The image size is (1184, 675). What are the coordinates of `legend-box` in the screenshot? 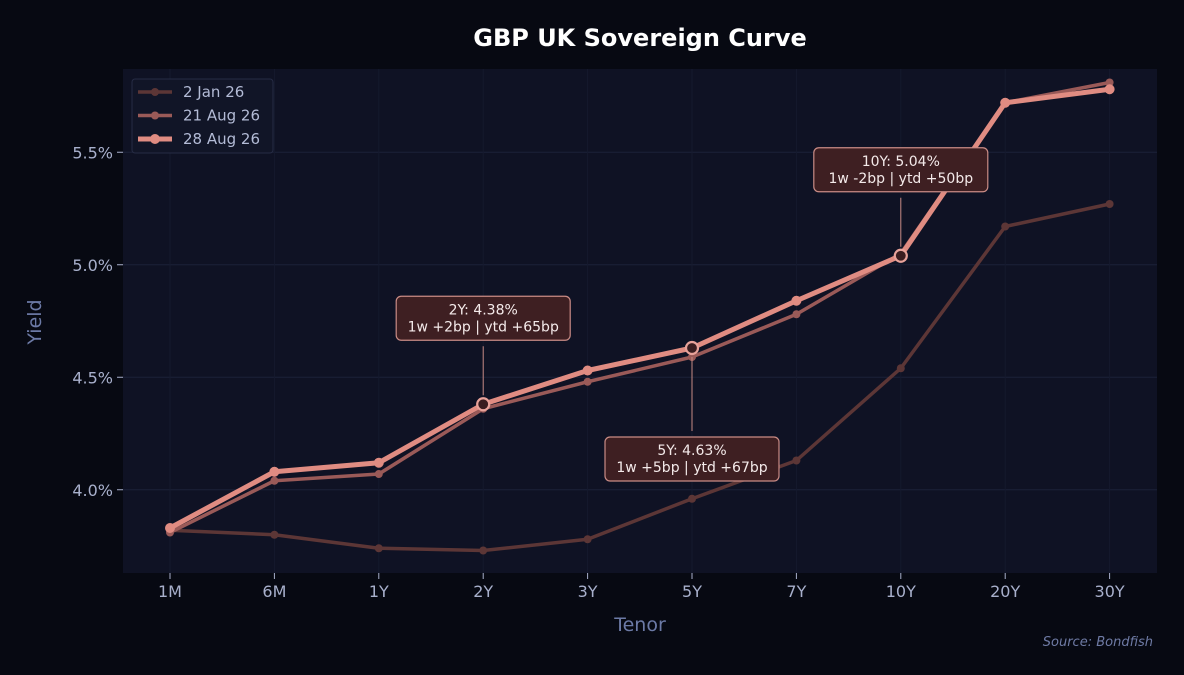 It's located at (202, 116).